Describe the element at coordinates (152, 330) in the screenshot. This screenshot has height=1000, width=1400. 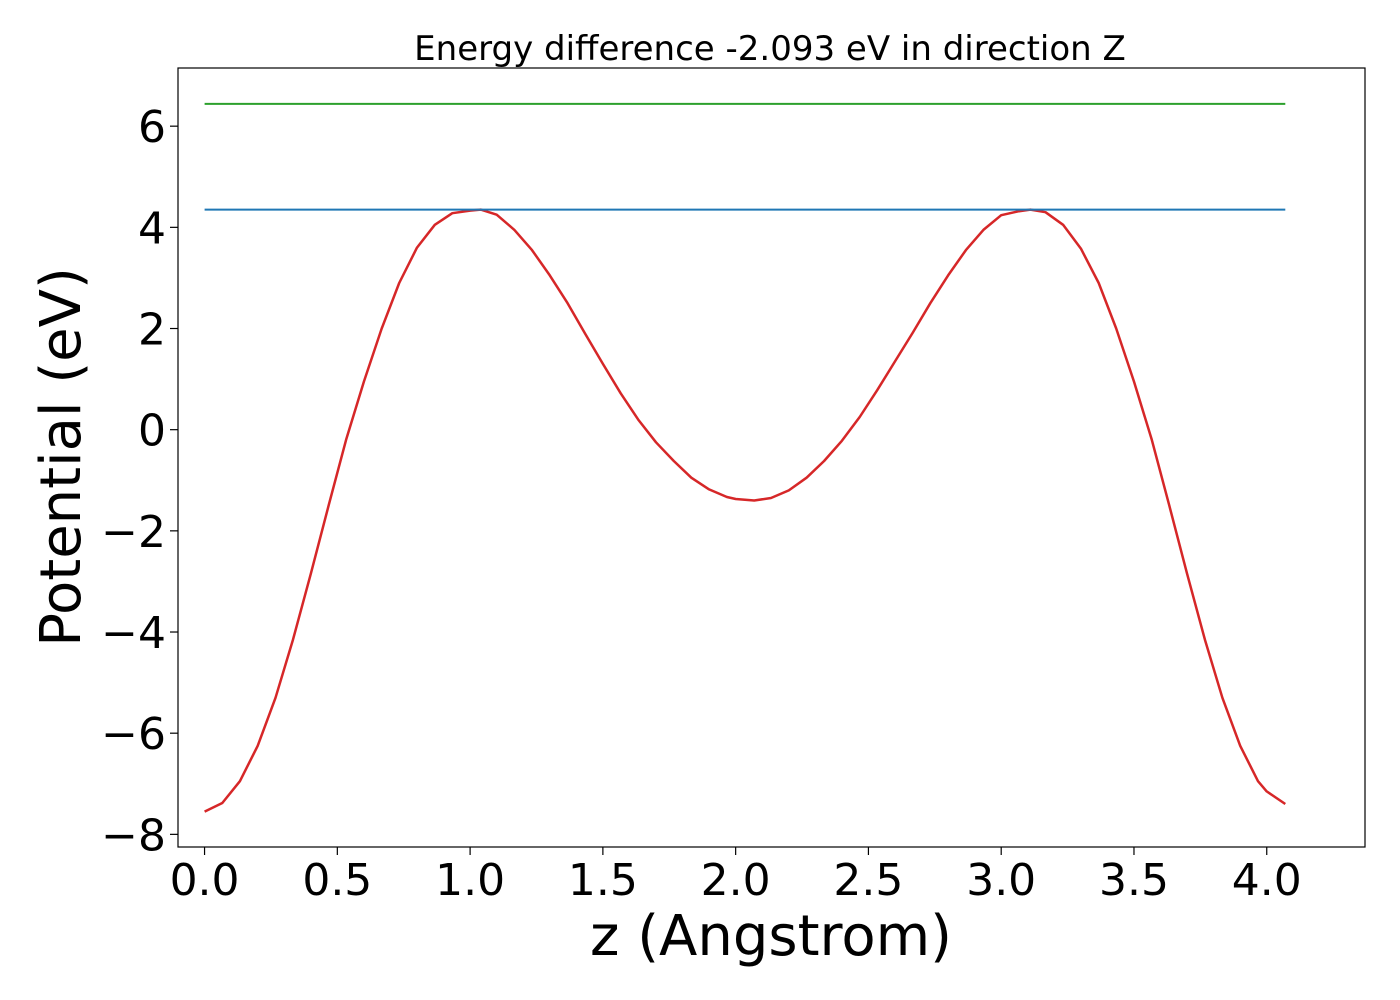
I see `y-tick-label: 2` at that location.